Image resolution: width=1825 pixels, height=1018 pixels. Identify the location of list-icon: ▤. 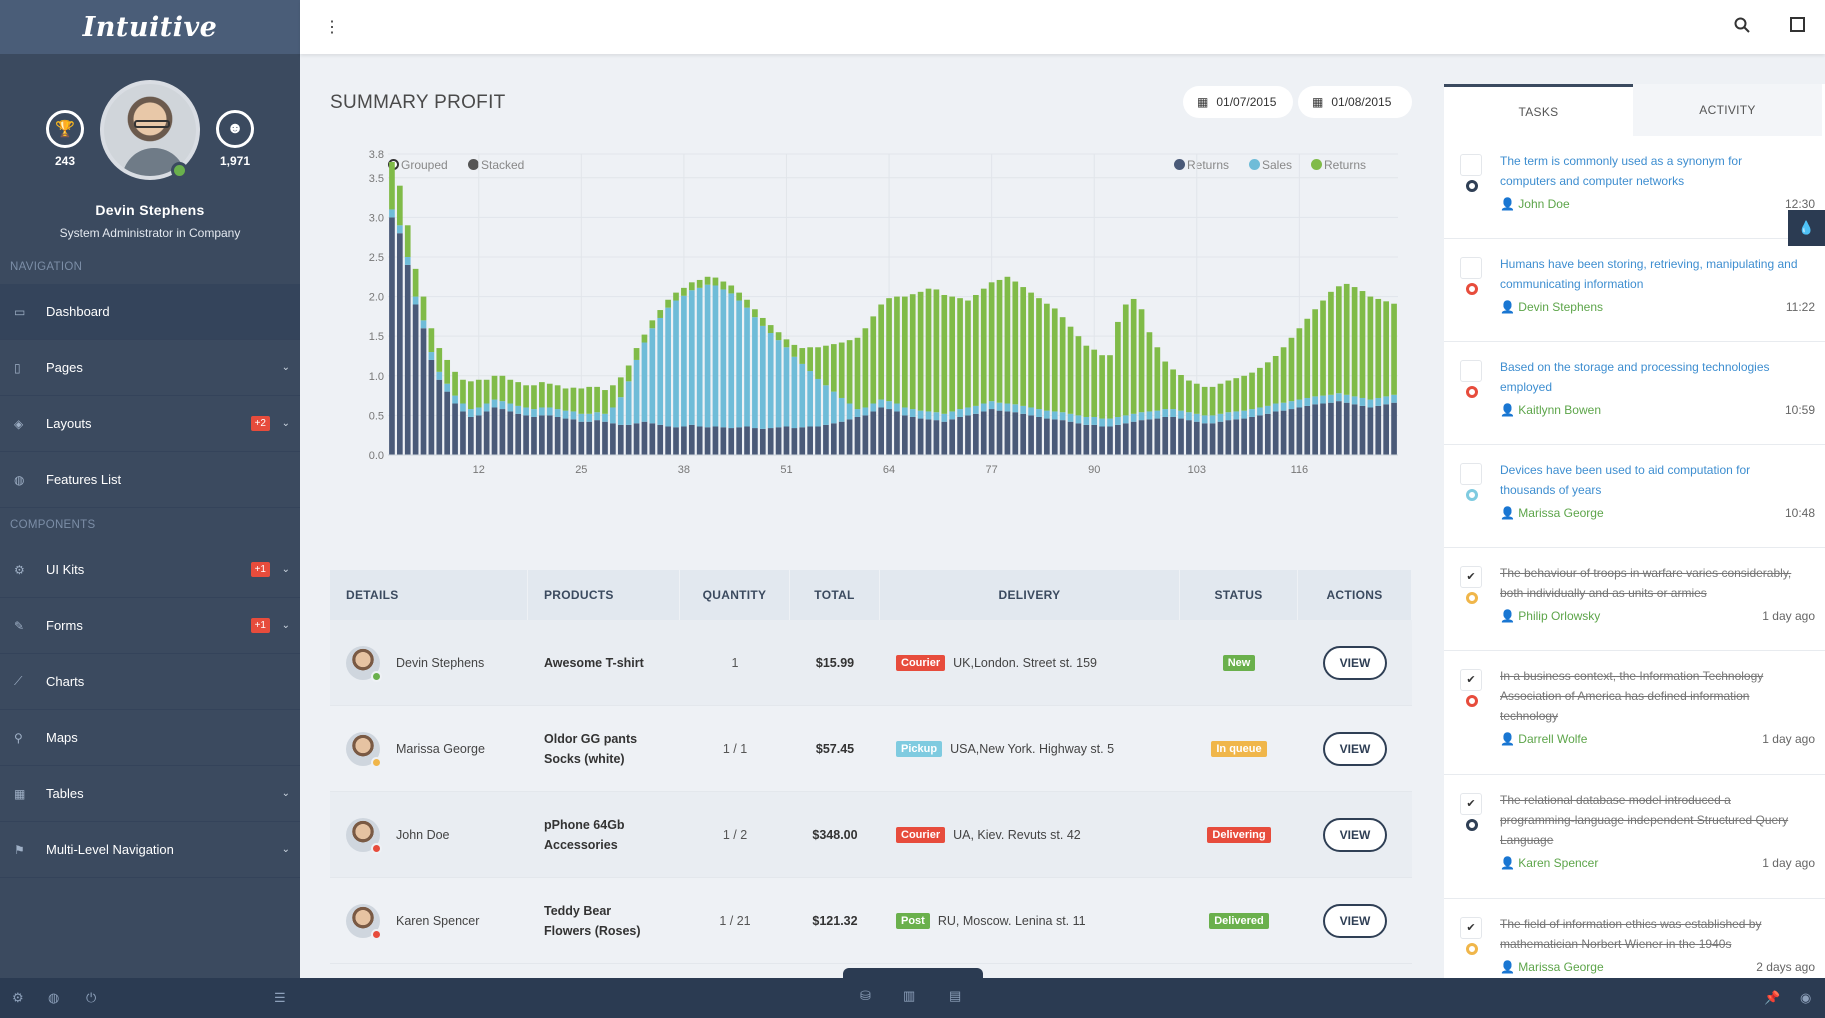
(955, 995).